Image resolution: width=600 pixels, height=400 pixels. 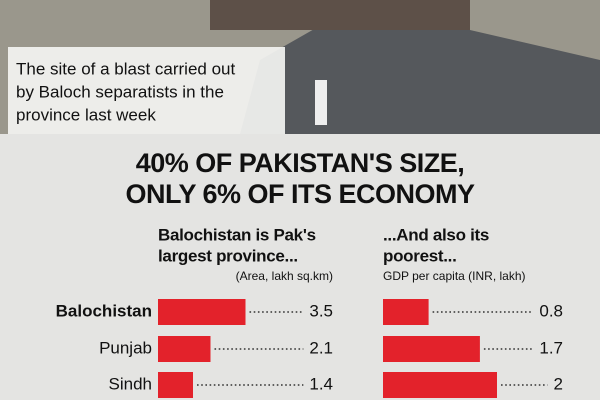 What do you see at coordinates (284, 276) in the screenshot?
I see `chart-subtitle: (Area, lakh sq.km)` at bounding box center [284, 276].